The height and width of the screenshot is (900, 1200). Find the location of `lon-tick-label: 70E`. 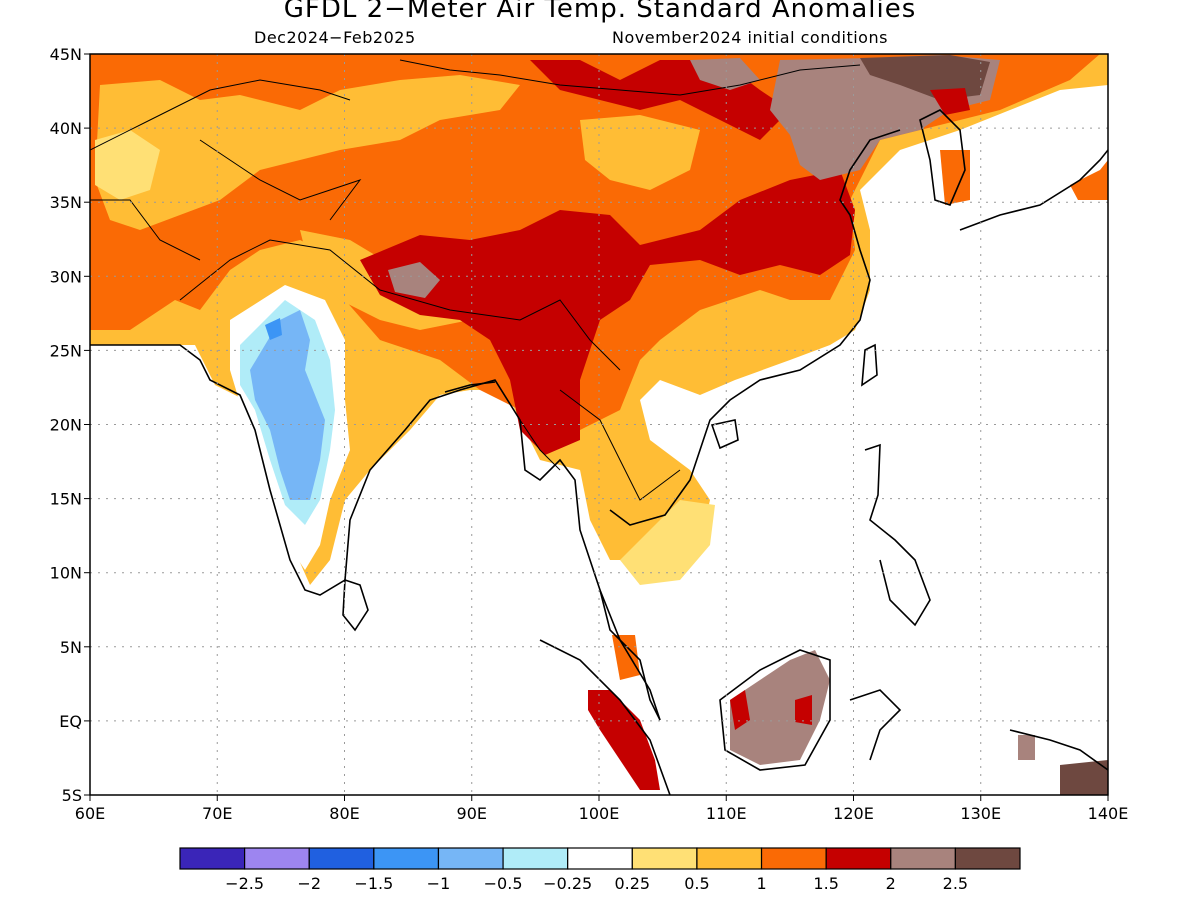

lon-tick-label: 70E is located at coordinates (217, 813).